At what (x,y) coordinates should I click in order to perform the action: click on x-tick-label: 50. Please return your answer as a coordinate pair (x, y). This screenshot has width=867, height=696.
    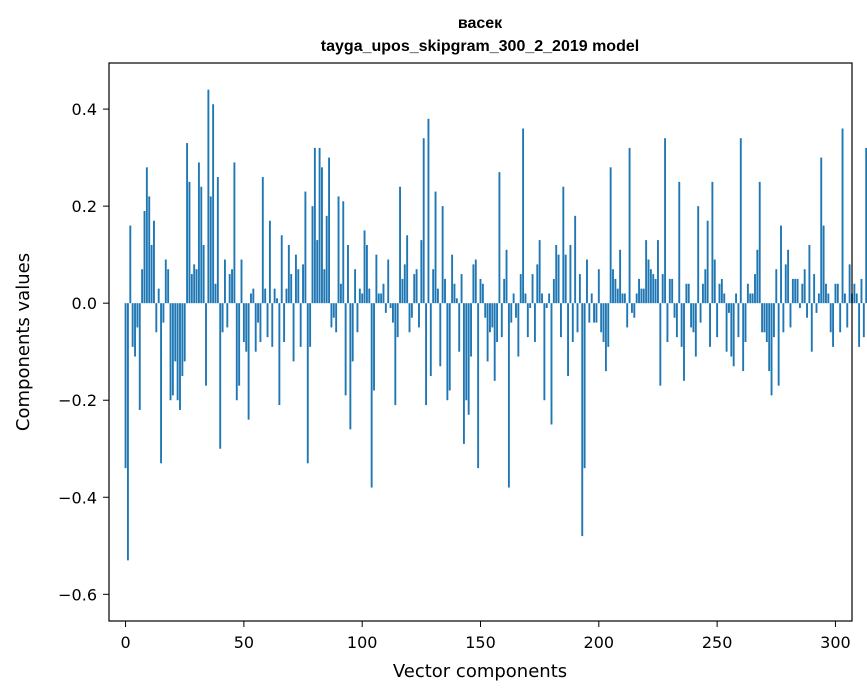
    Looking at the image, I should click on (244, 642).